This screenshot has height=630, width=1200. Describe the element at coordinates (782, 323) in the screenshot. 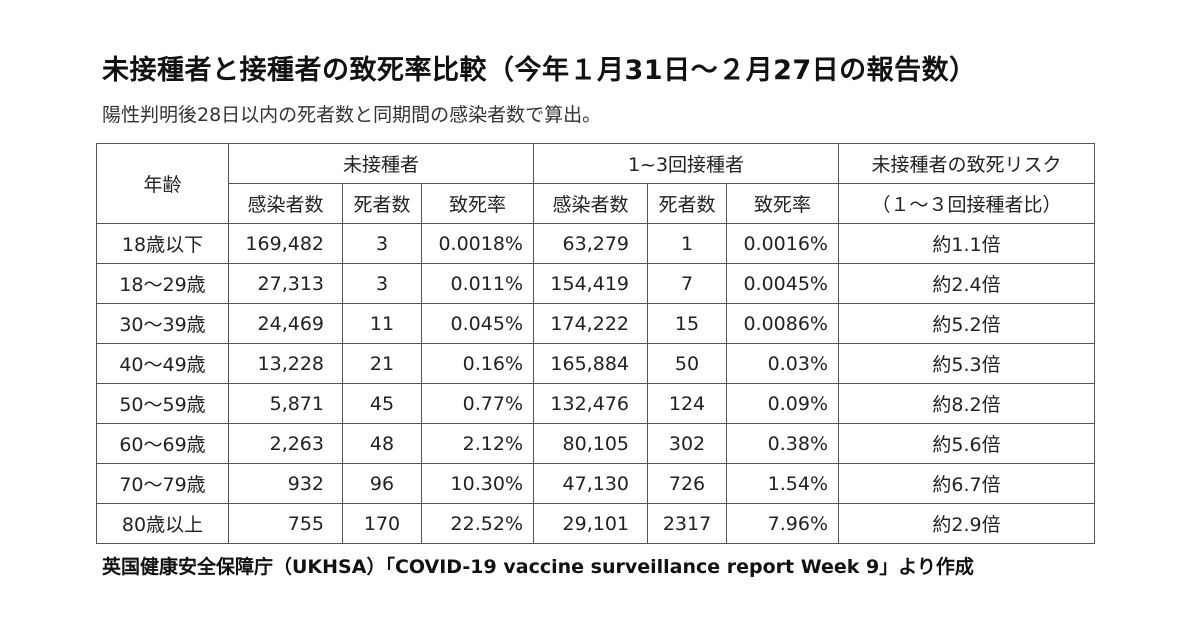

I see `vaccinated-rate-cell: 0.0086%` at that location.